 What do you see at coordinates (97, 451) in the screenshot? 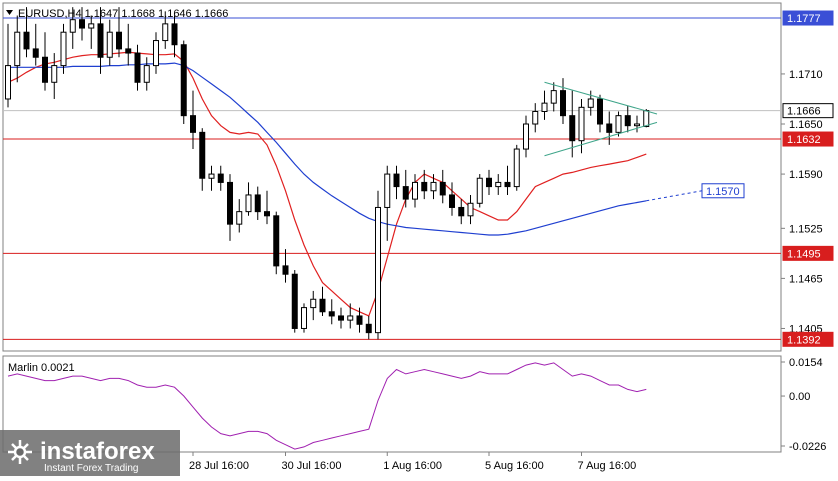
I see `watermark-brand: instaforex` at bounding box center [97, 451].